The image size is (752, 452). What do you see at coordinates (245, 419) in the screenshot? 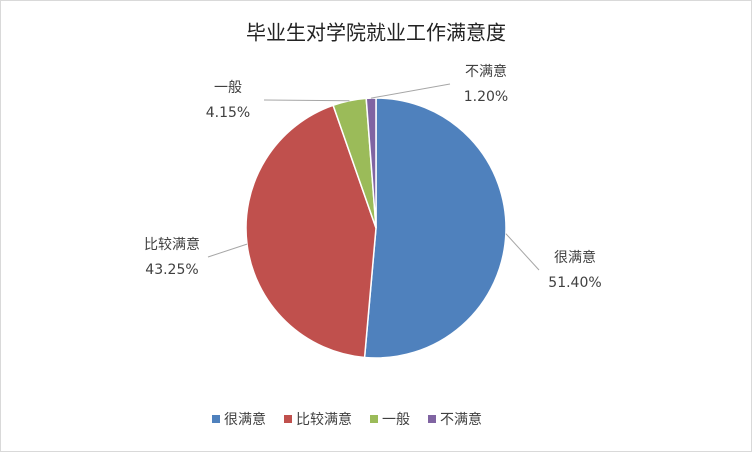
I see `legend-label: 很满意` at bounding box center [245, 419].